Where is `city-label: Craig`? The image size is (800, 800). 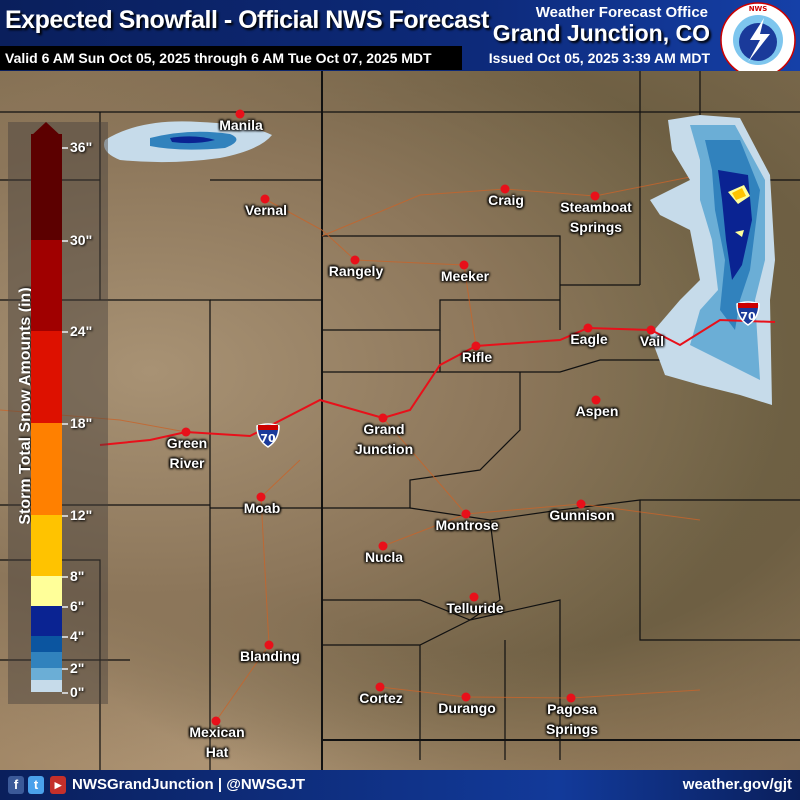 city-label: Craig is located at coordinates (506, 200).